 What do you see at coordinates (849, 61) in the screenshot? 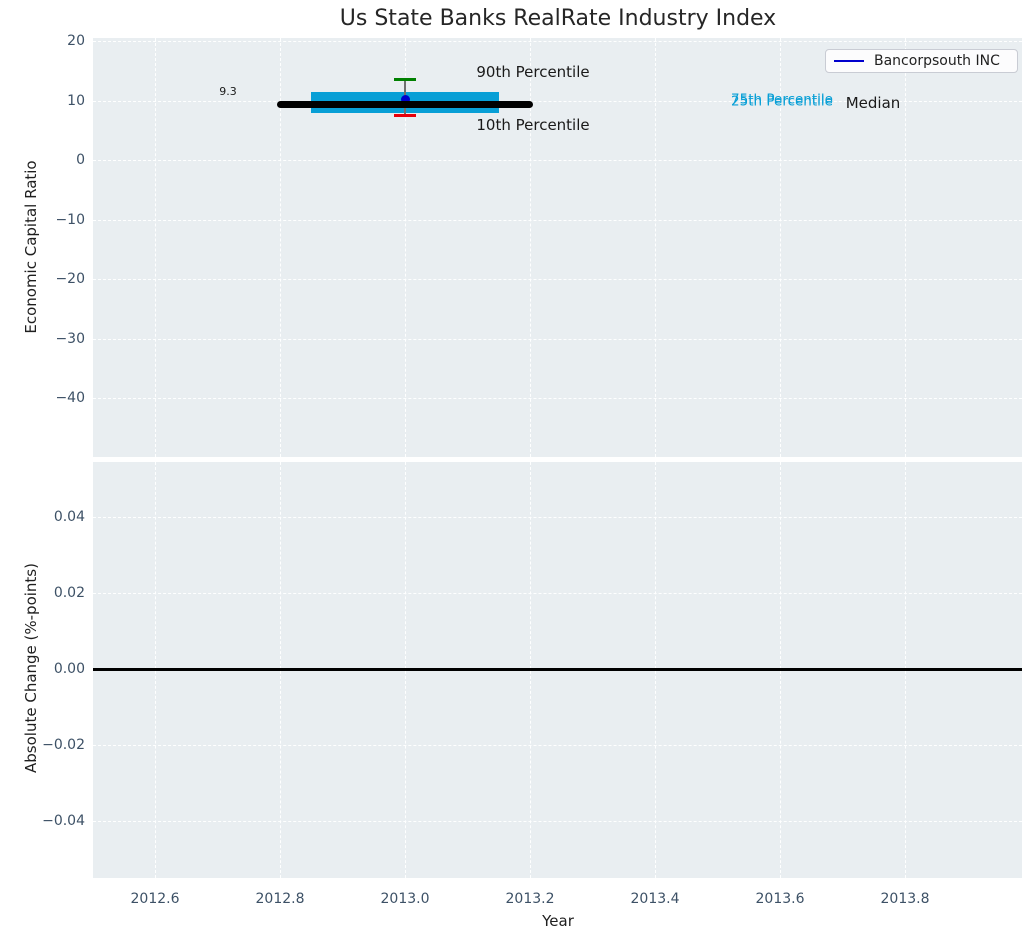
I see `legend-line-sample` at bounding box center [849, 61].